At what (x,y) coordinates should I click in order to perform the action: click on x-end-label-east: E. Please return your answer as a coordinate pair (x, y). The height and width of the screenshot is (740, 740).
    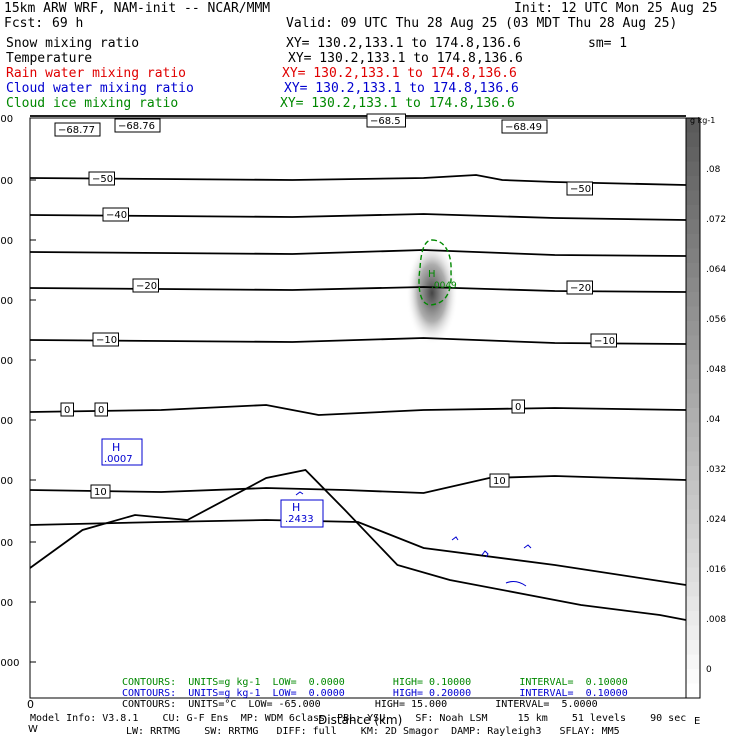
    Looking at the image, I should click on (697, 721).